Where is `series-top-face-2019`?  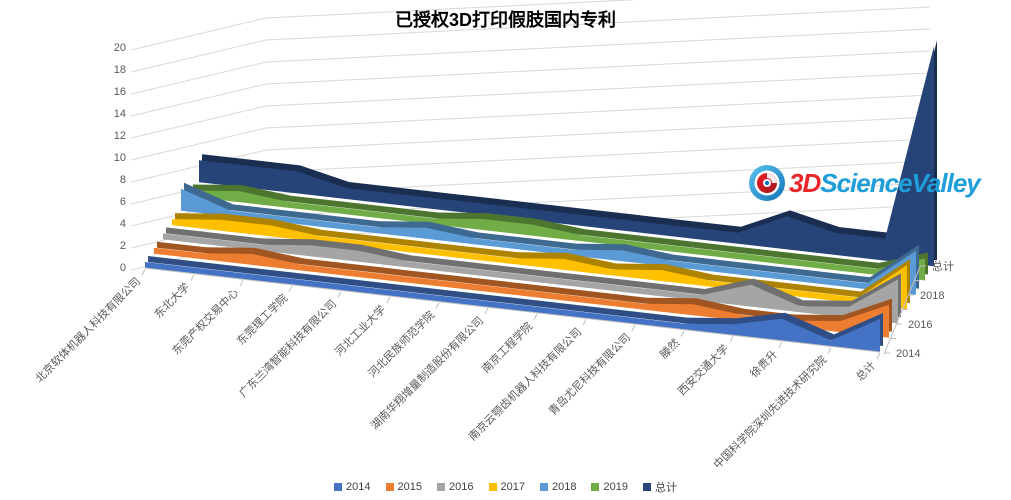 series-top-face-2019 is located at coordinates (560, 229).